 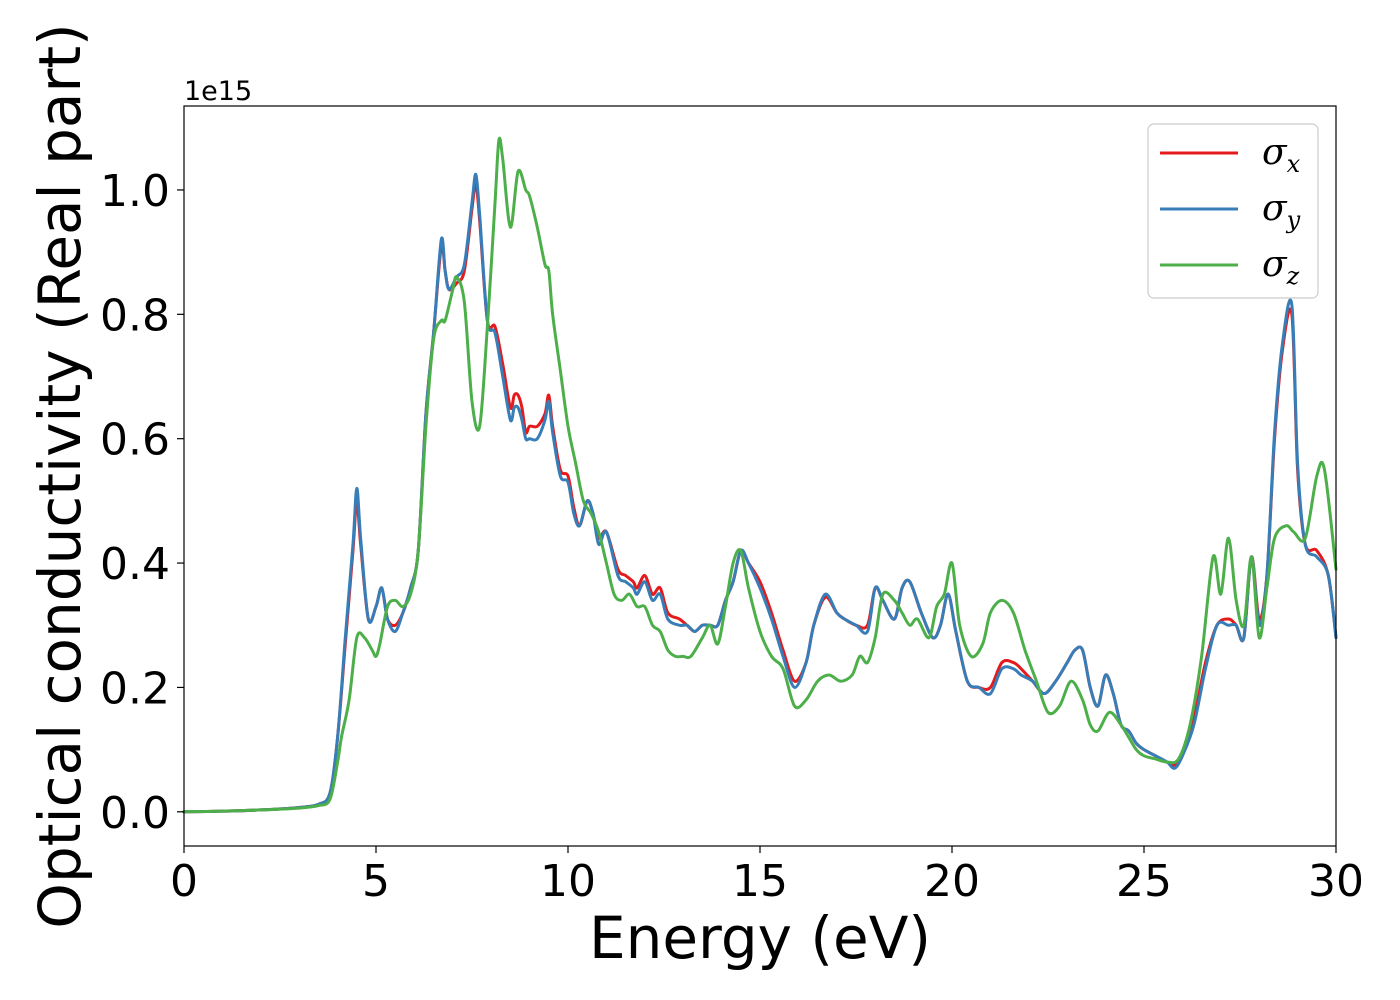 I want to click on x-tick-label: 25, so click(x=1144, y=881).